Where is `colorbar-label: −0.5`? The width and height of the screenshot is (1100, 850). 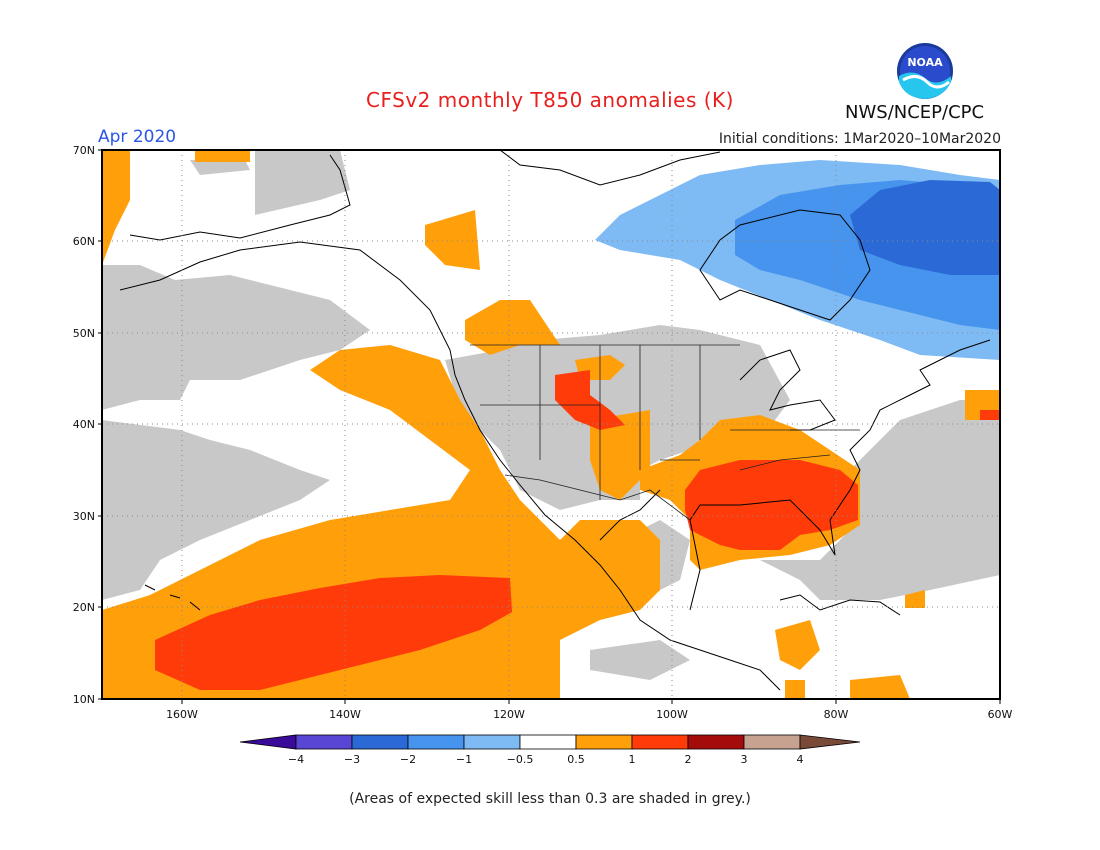 colorbar-label: −0.5 is located at coordinates (520, 759).